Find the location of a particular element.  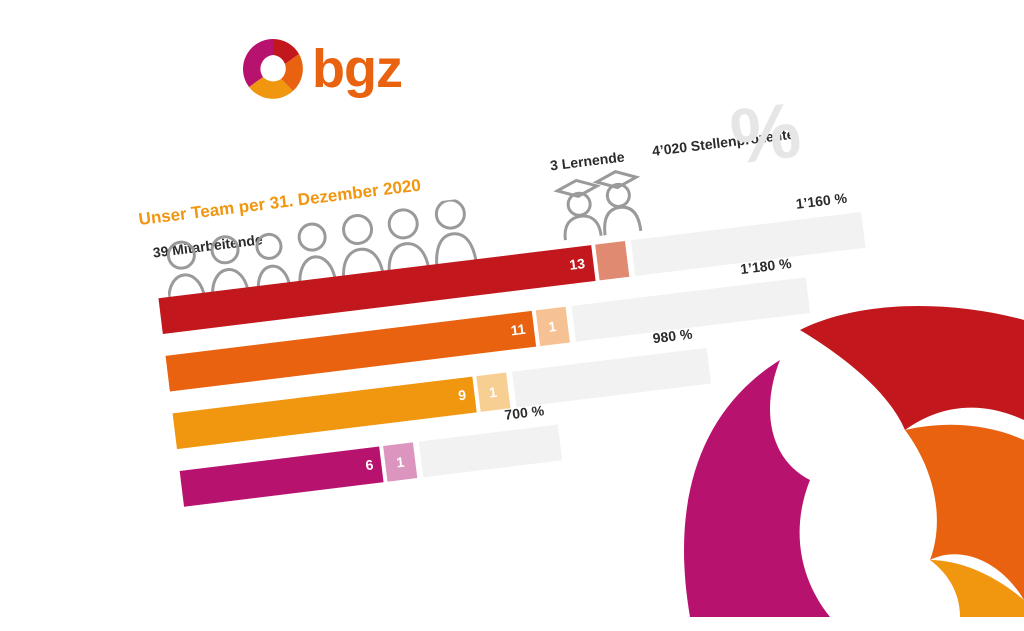

apprentice-bar is located at coordinates (611, 261).